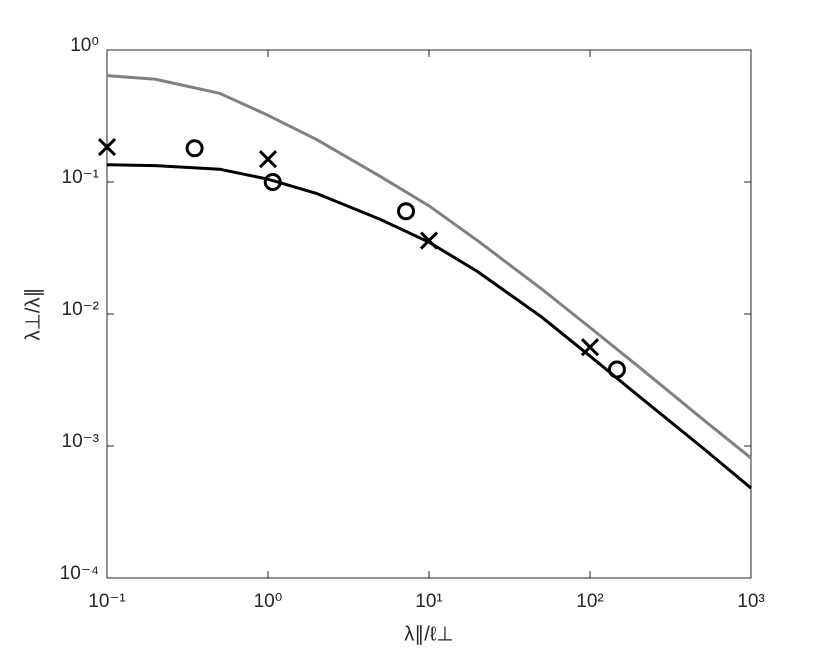  I want to click on y-tick-label: 10⁻⁴, so click(79, 573).